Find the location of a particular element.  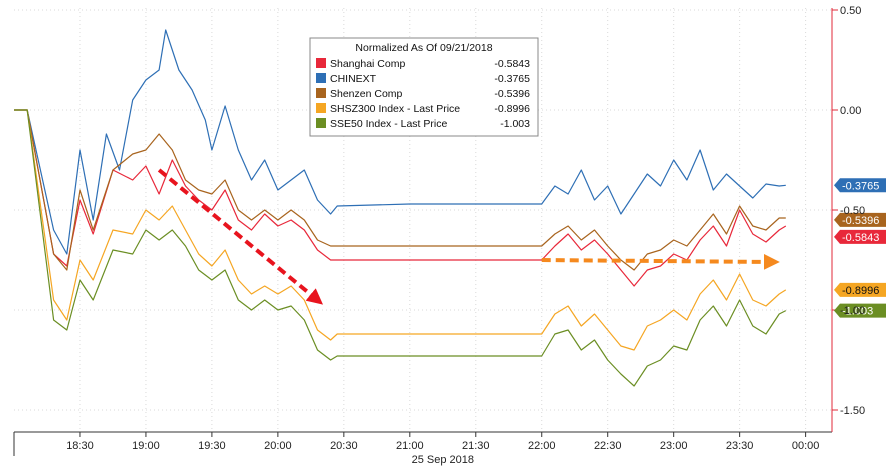

legend-title: Normalized As Of 09/21/2018 is located at coordinates (423, 48).